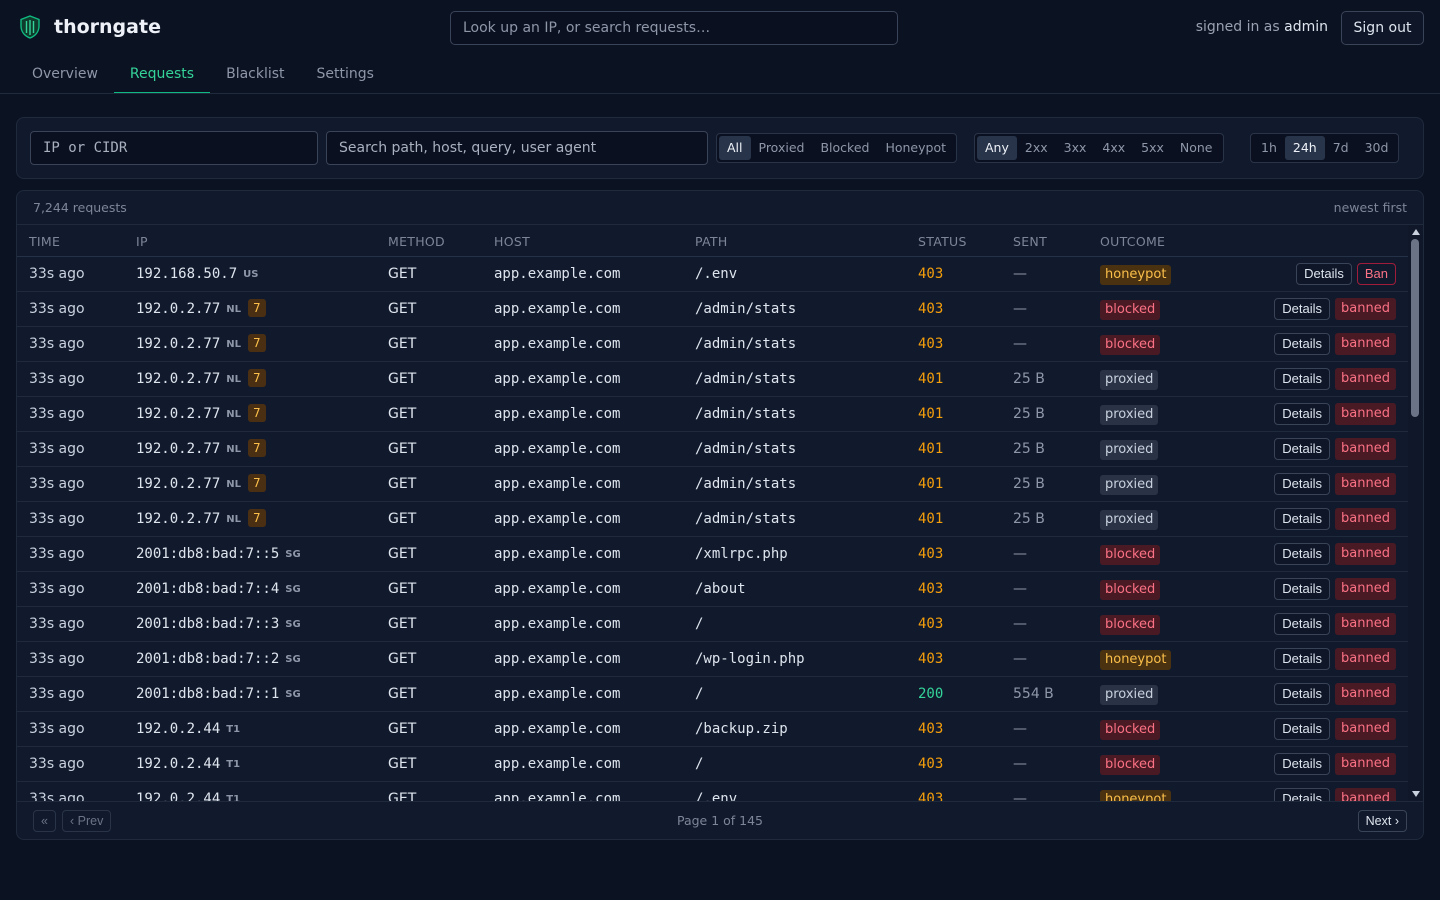 The image size is (1440, 900). What do you see at coordinates (781, 147) in the screenshot?
I see `outcome-proxied: Proxied` at bounding box center [781, 147].